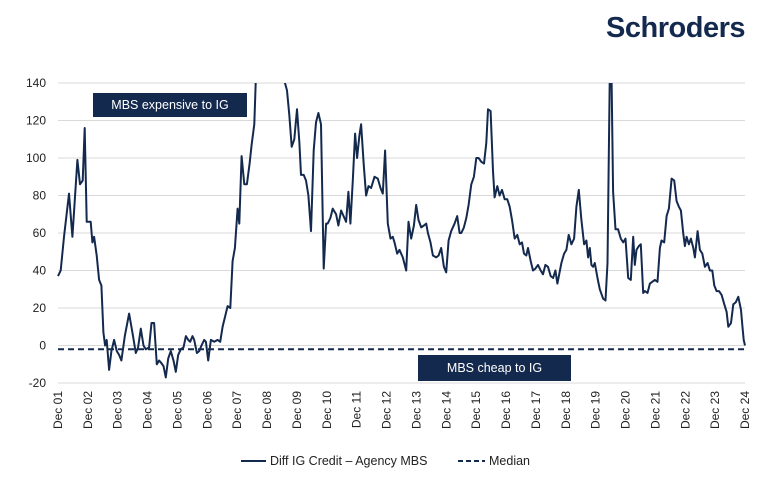 This screenshot has width=770, height=490. What do you see at coordinates (536, 410) in the screenshot?
I see `x-tick-label: Dec 17` at bounding box center [536, 410].